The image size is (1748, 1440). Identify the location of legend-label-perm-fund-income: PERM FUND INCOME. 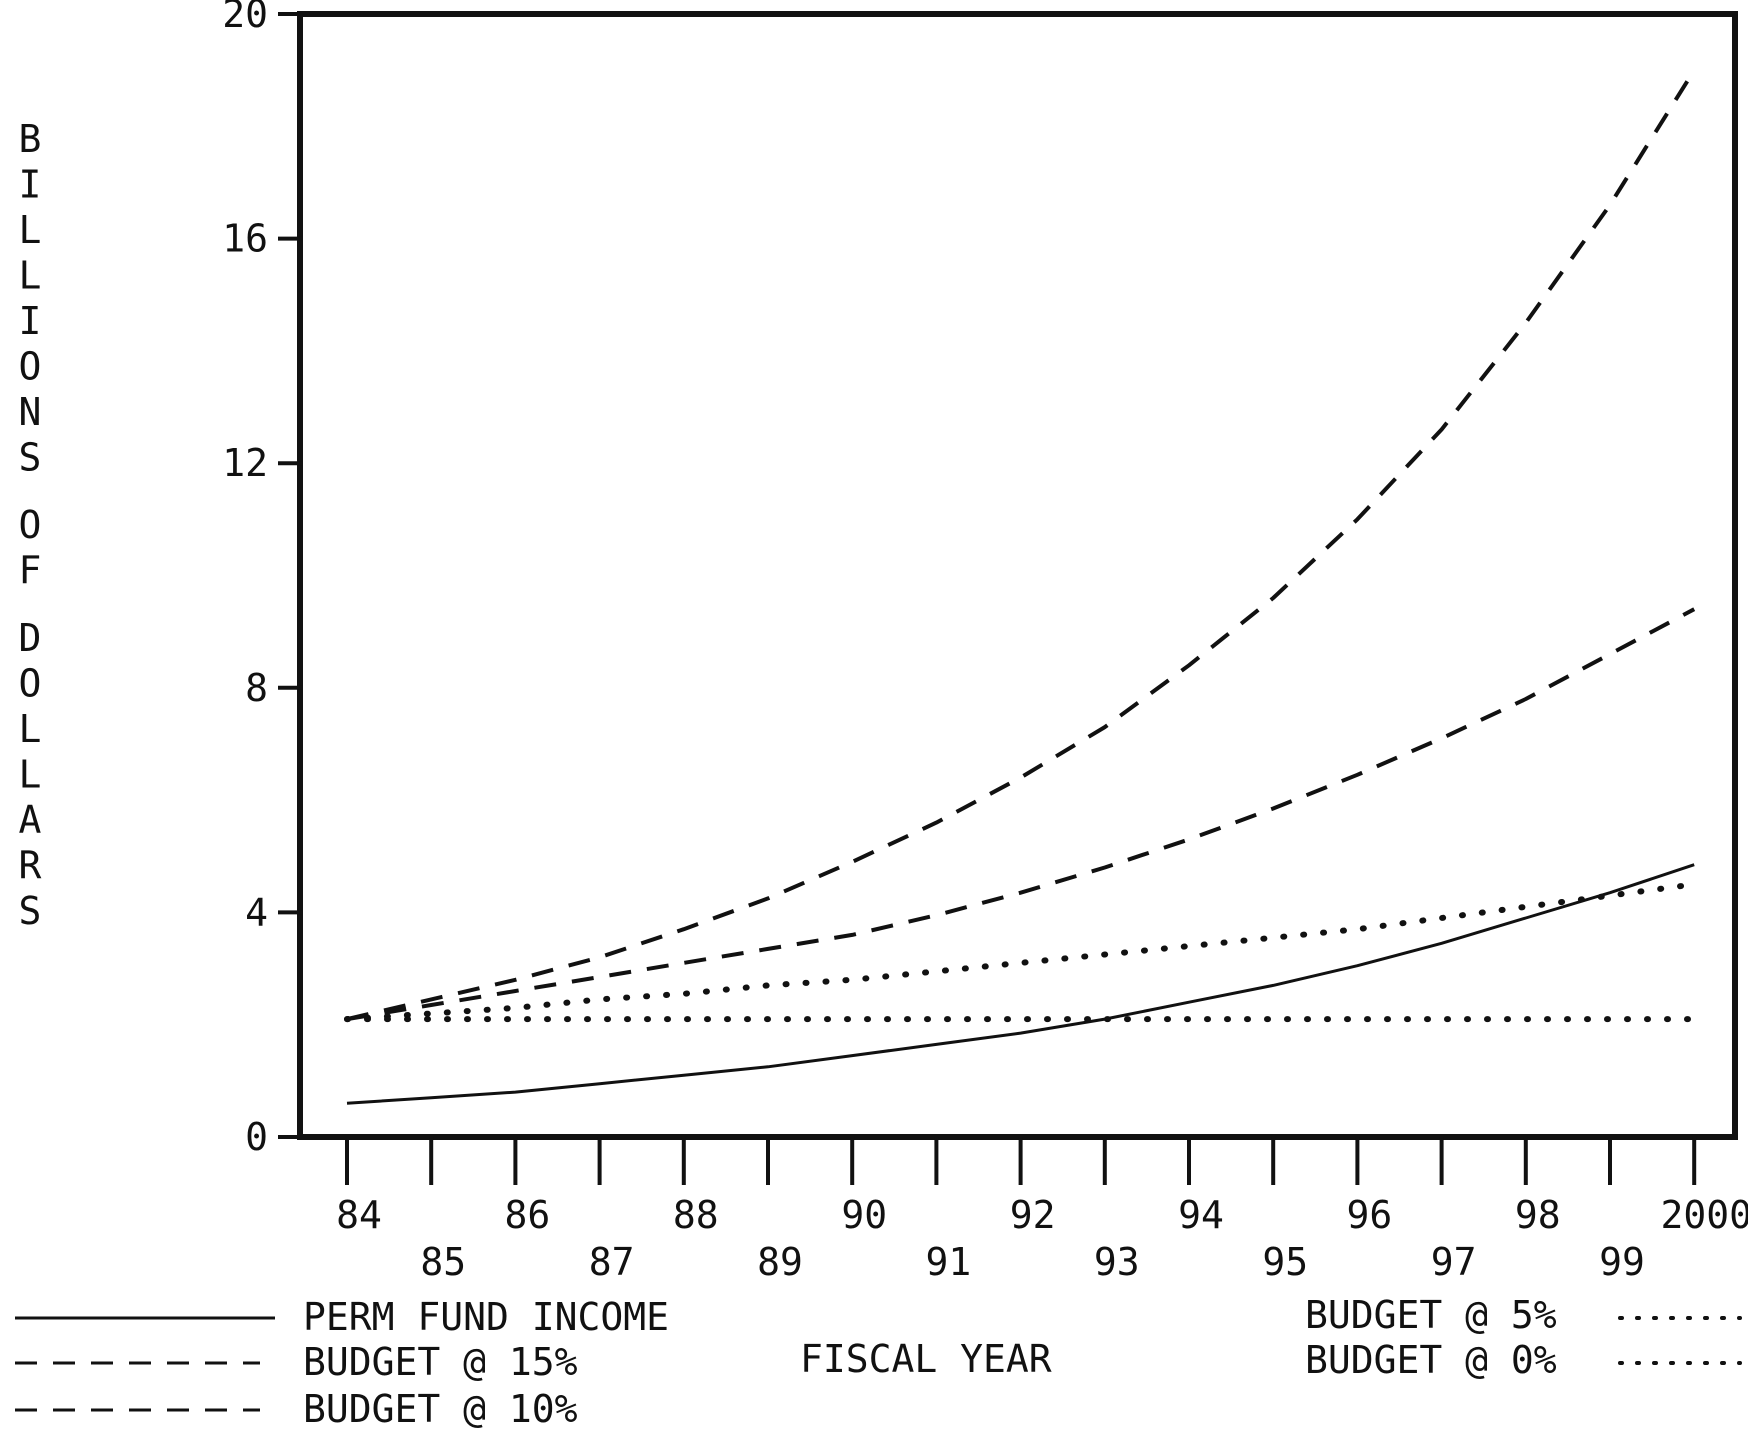
(486, 1317).